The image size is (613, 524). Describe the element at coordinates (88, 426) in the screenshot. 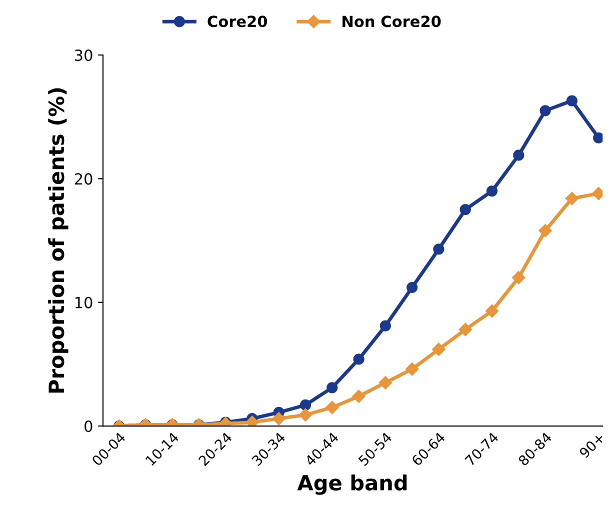

I see `y-tick-label: 0` at that location.